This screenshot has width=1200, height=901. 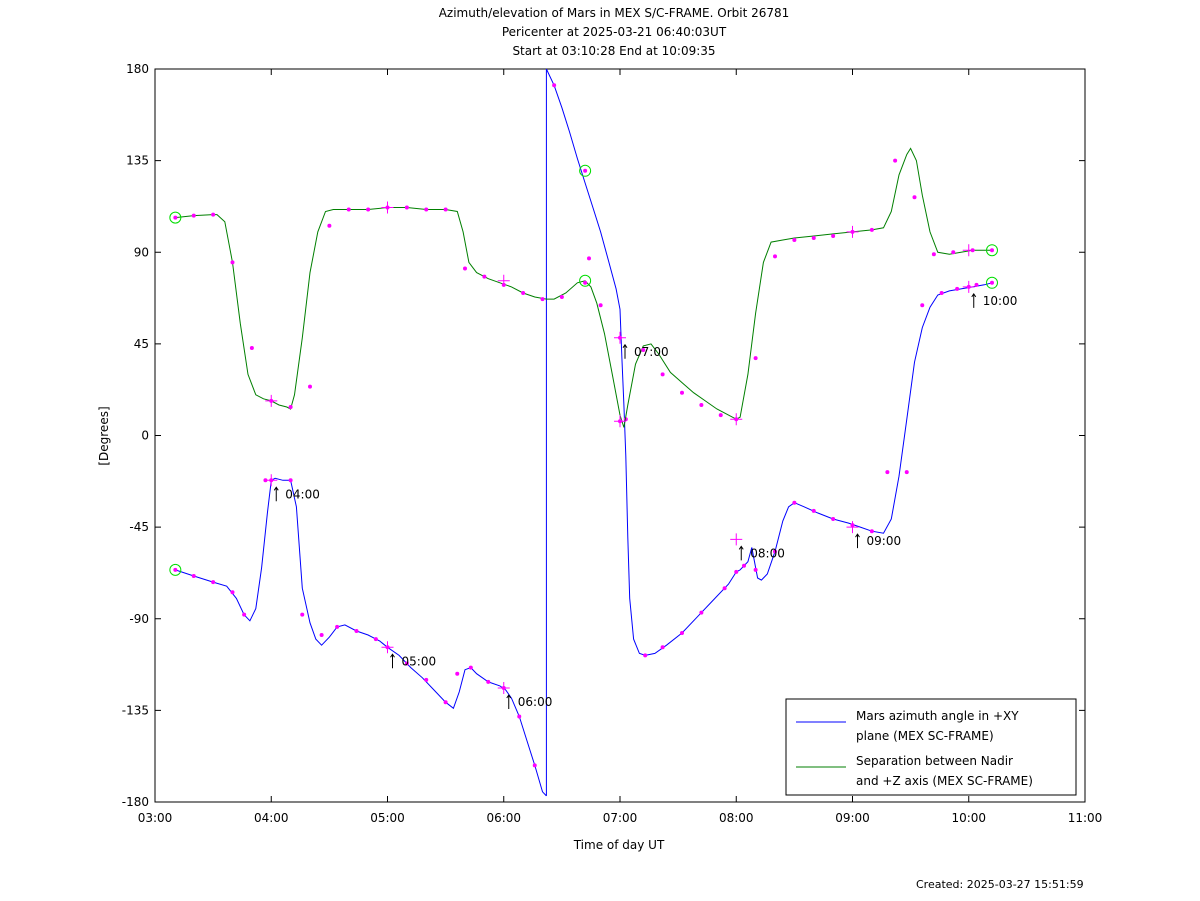 I want to click on y-tick-label: 45, so click(x=141, y=344).